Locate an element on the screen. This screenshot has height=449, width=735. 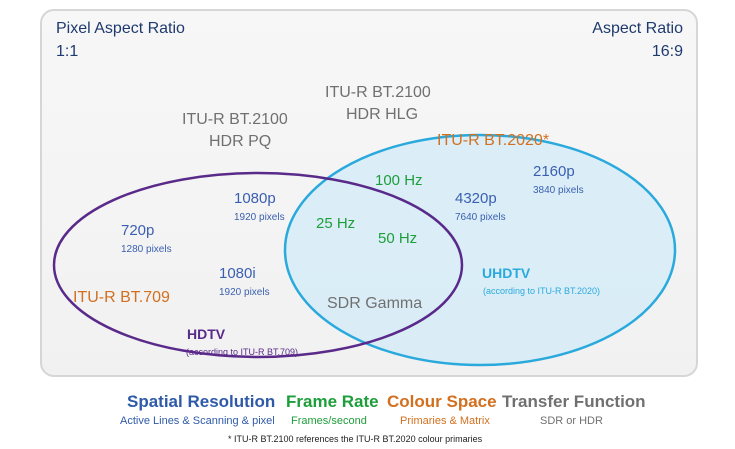
hdr-pq-label: HDR PQ is located at coordinates (240, 141).